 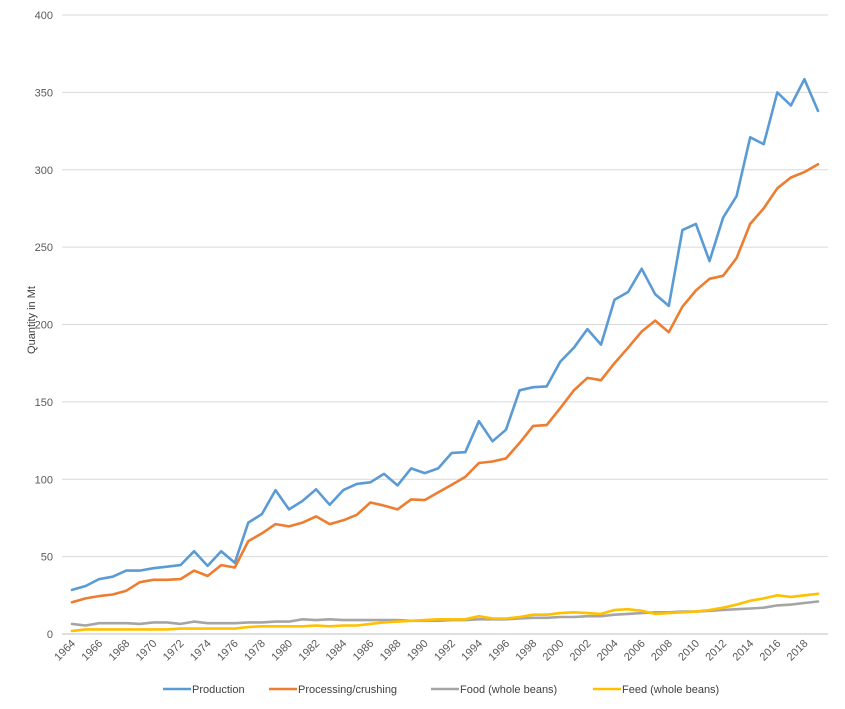 I want to click on y-tick-label: 150, so click(x=44, y=403).